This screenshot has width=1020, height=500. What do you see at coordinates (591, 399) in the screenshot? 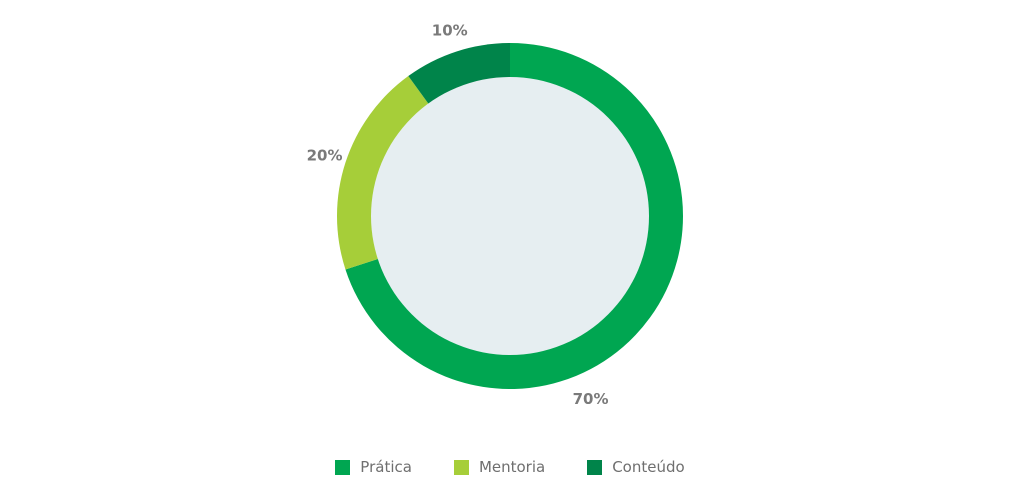
I see `slice-label-prática: 70%` at bounding box center [591, 399].